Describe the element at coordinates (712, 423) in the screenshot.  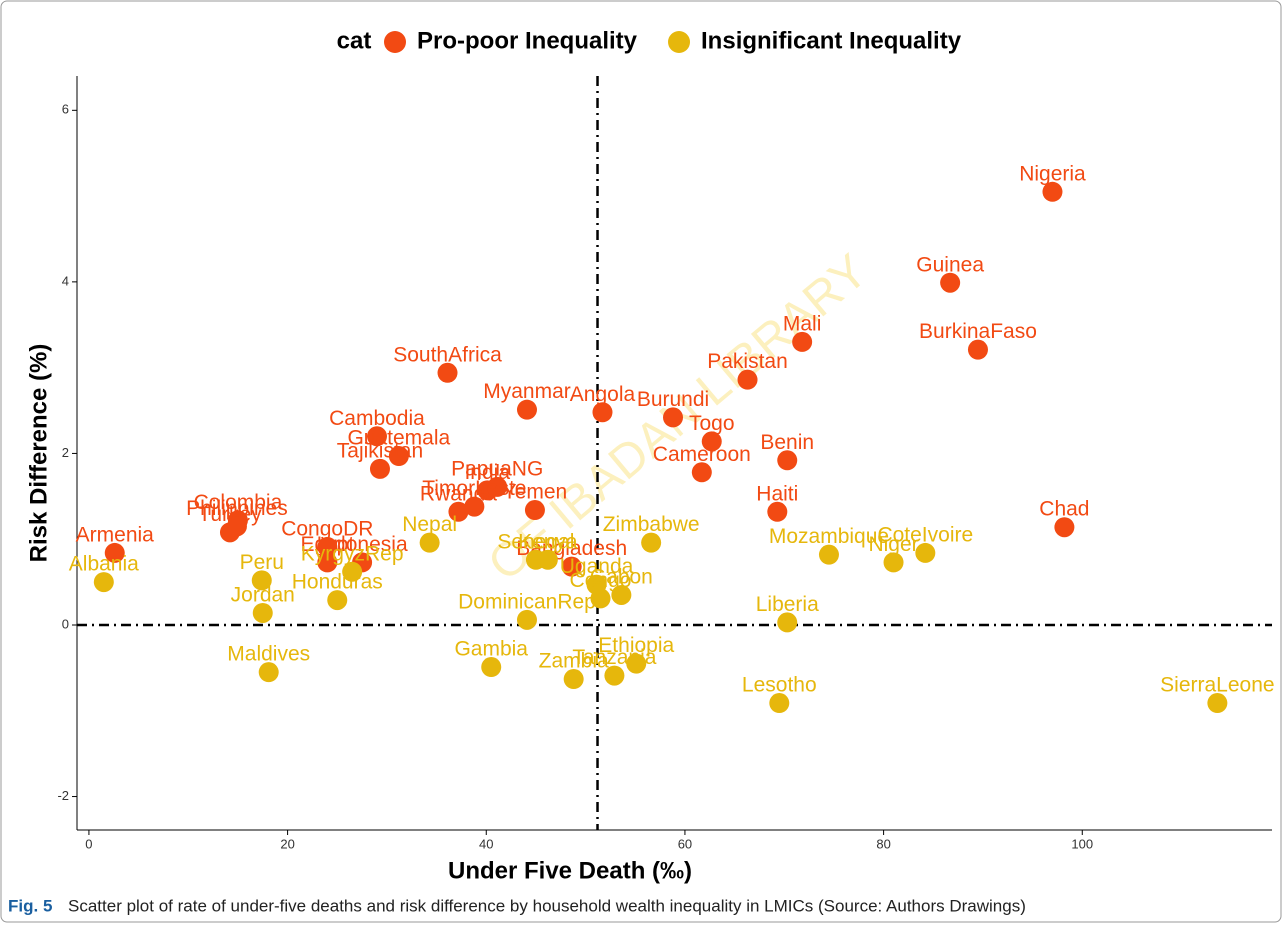
I see `point-label: Togo` at that location.